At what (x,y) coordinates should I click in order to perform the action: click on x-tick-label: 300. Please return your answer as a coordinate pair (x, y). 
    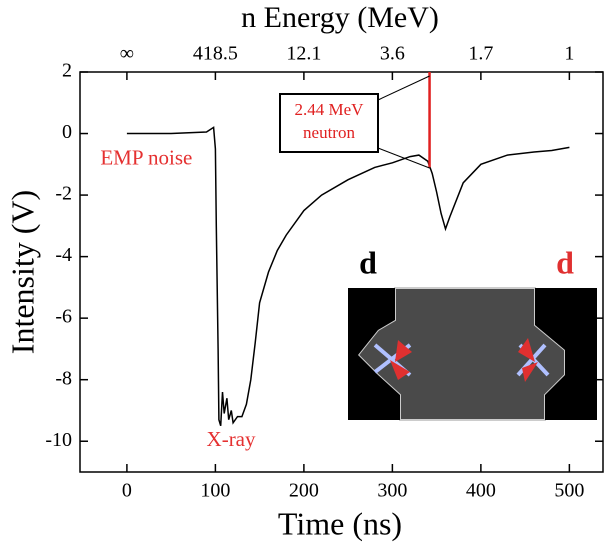
    Looking at the image, I should click on (392, 491).